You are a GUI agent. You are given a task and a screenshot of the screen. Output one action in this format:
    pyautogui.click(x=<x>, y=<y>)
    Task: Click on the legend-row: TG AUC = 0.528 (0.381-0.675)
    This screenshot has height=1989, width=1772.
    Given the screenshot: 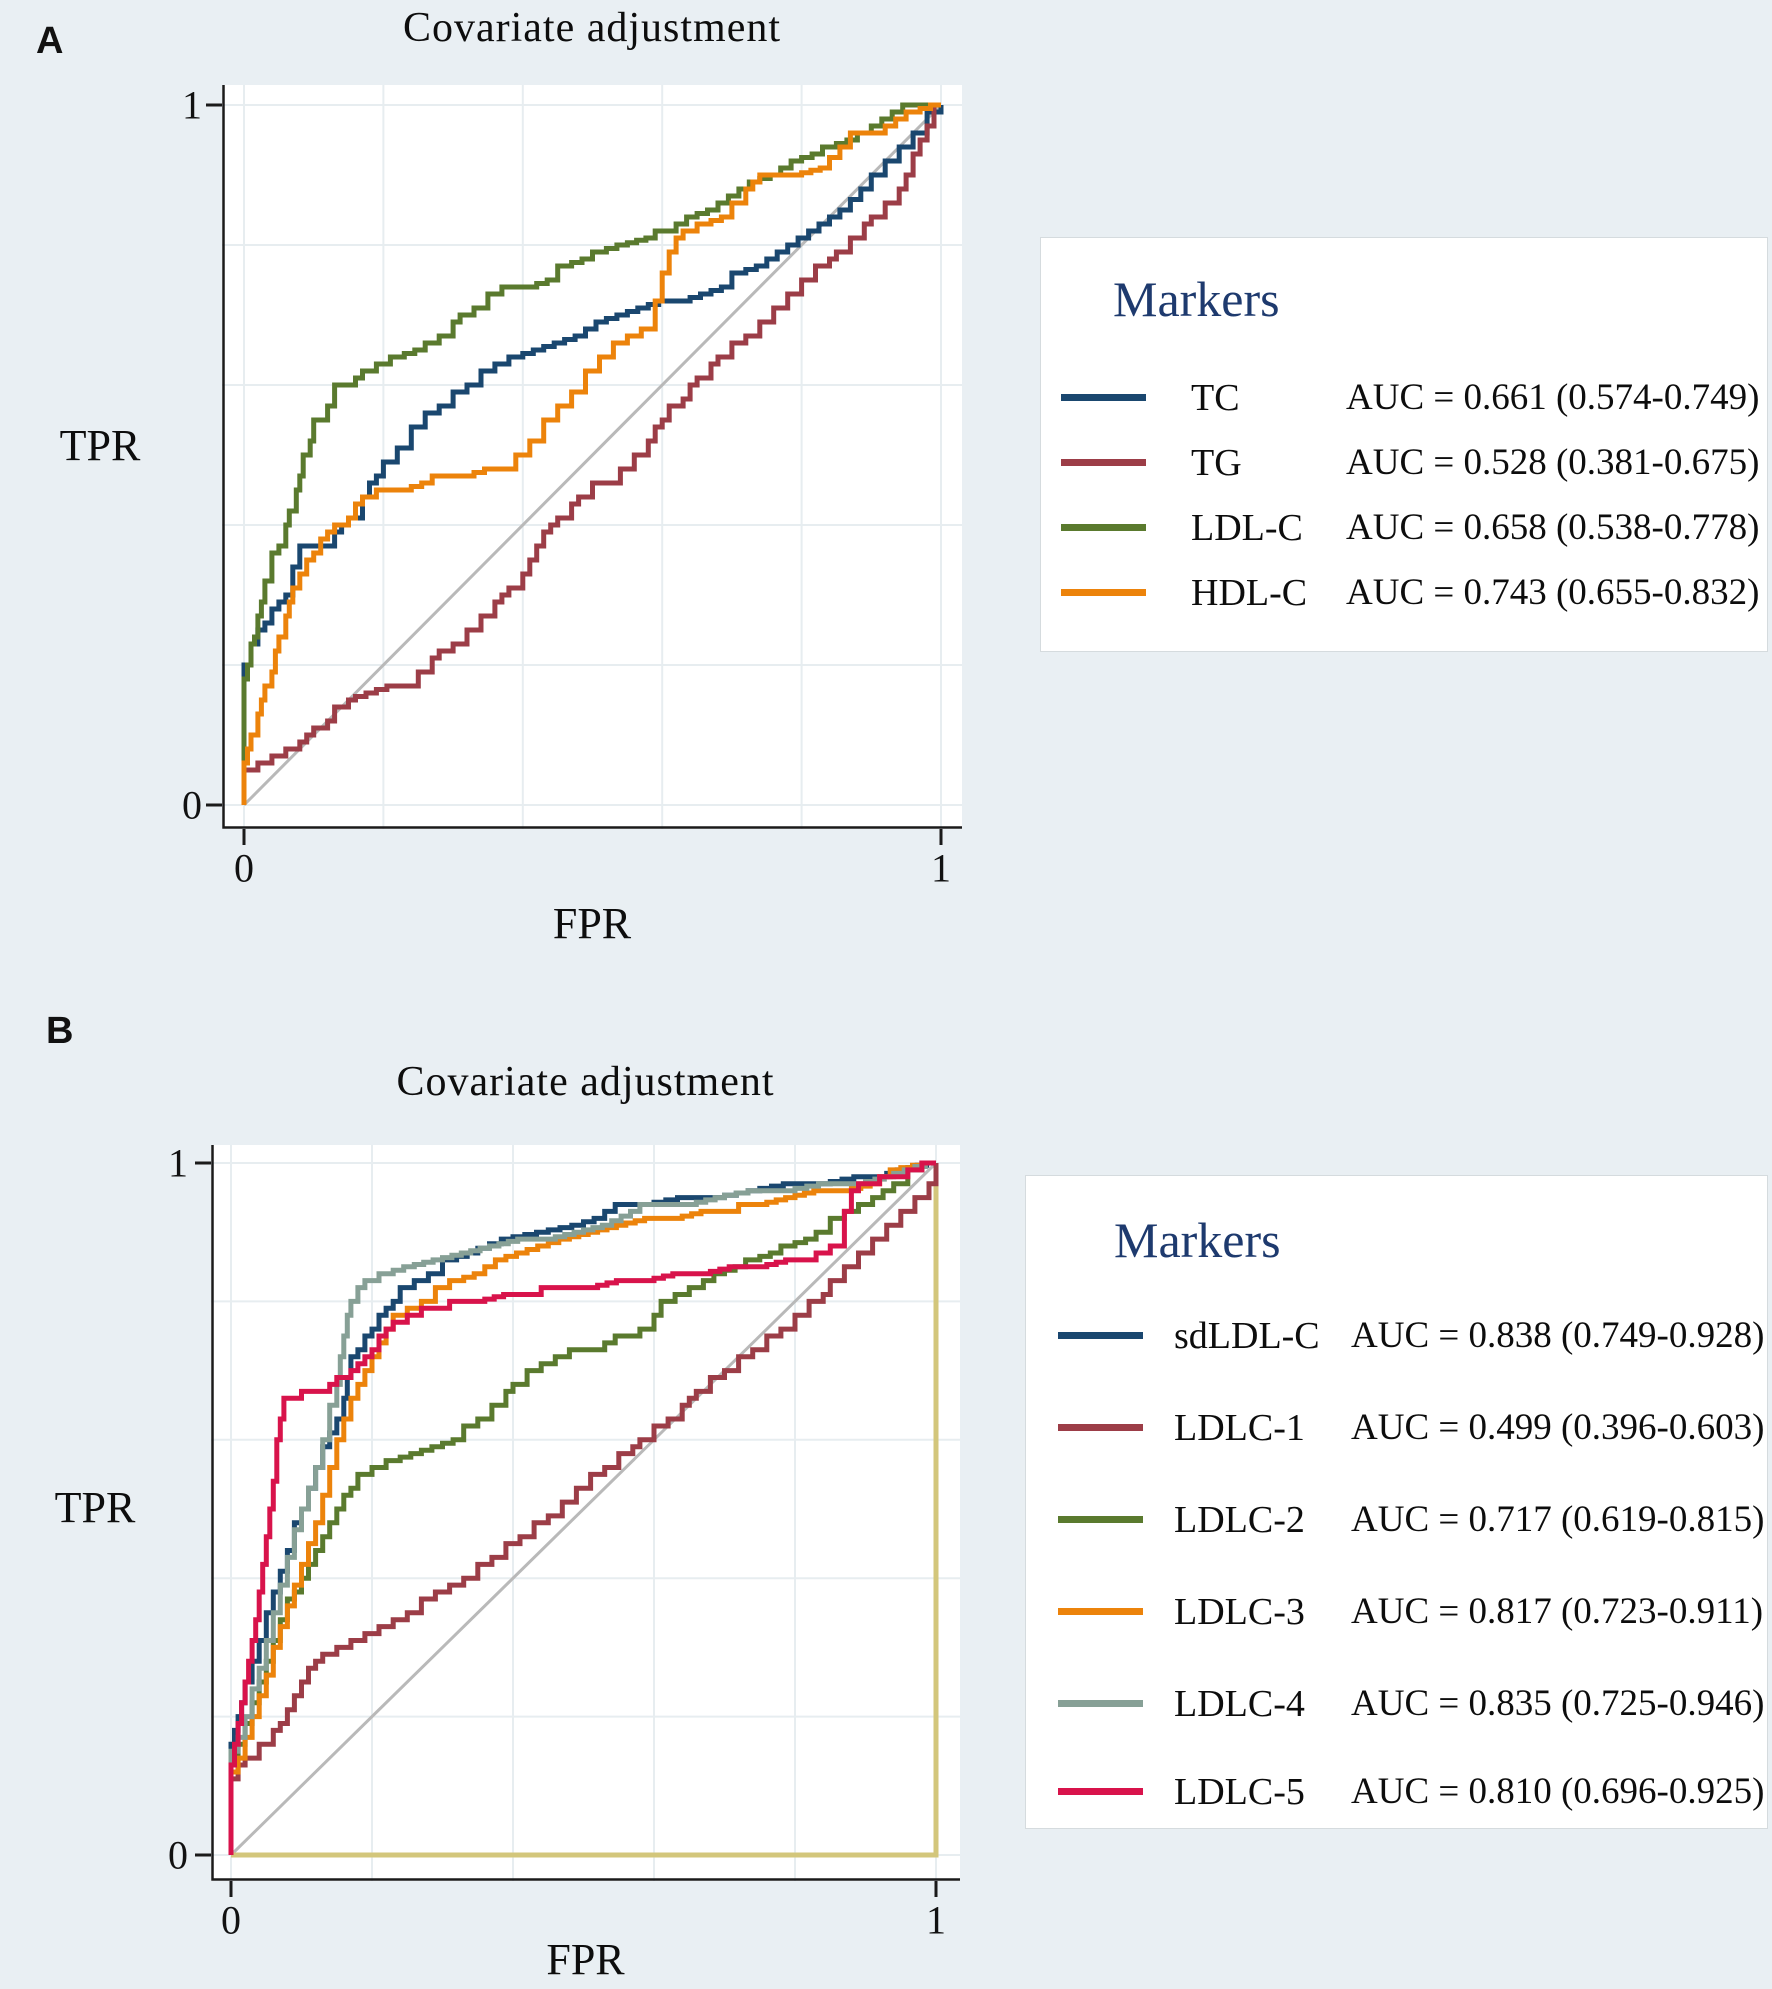 What is the action you would take?
    pyautogui.click(x=1404, y=463)
    